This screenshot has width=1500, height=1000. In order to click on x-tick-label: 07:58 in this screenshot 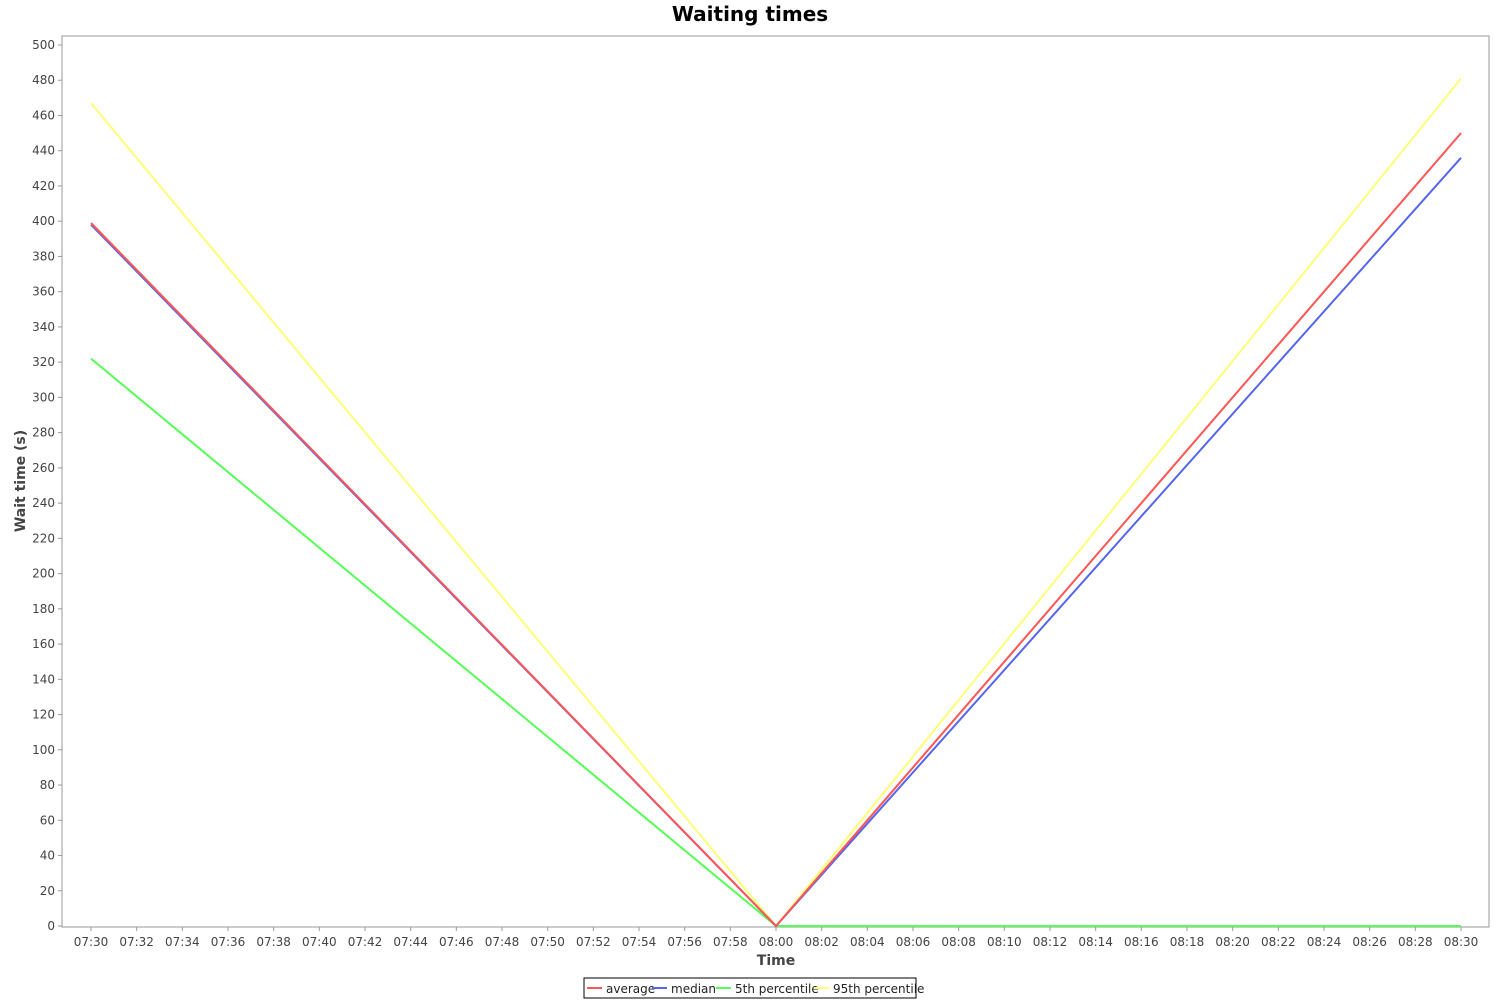, I will do `click(730, 942)`.